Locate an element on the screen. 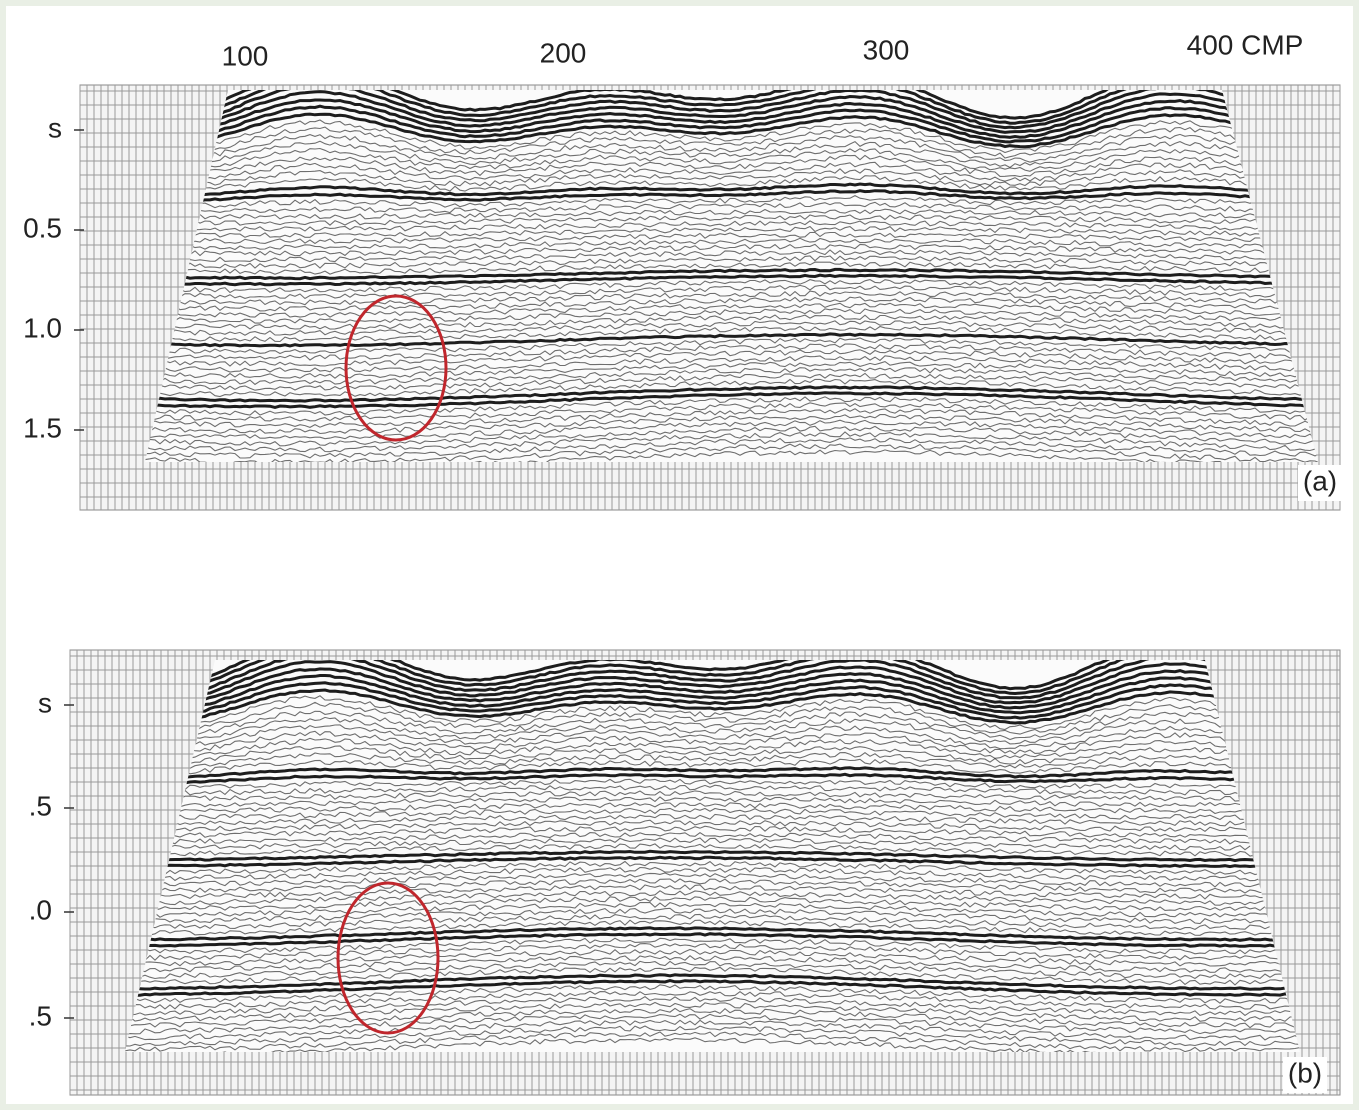 The width and height of the screenshot is (1359, 1110). cmp-label: 400 CMP is located at coordinates (1245, 44).